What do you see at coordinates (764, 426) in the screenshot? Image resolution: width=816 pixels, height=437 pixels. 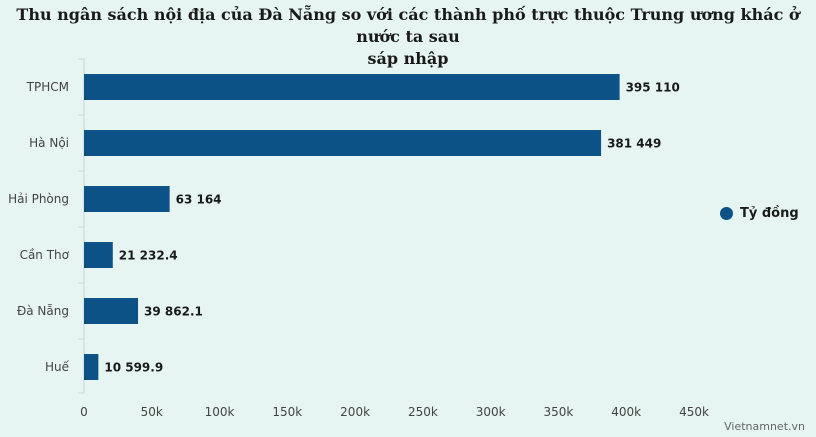 I see `source-credit: Vietnamnet.vn` at bounding box center [764, 426].